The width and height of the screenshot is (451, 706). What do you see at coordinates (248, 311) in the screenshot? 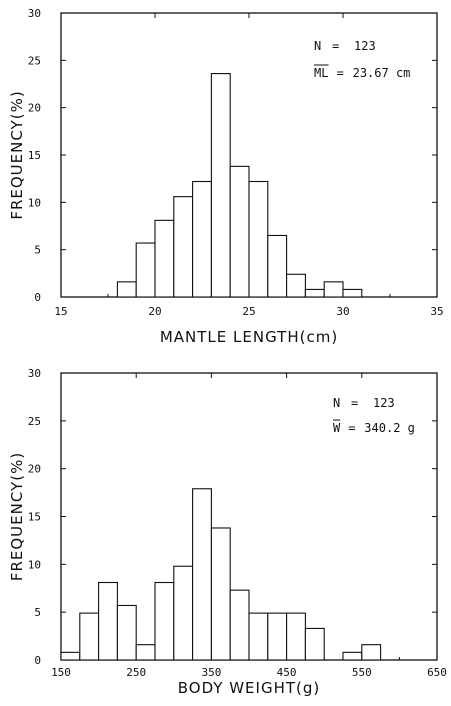
I see `x-tick-label: 25` at bounding box center [248, 311].